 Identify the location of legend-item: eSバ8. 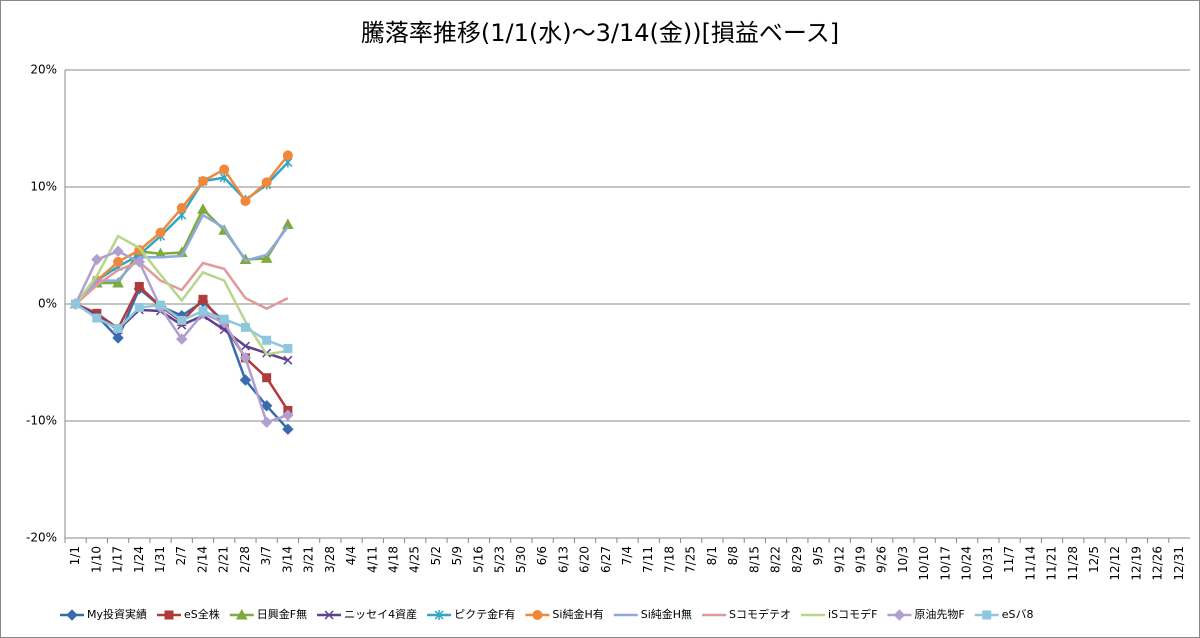
(1004, 614).